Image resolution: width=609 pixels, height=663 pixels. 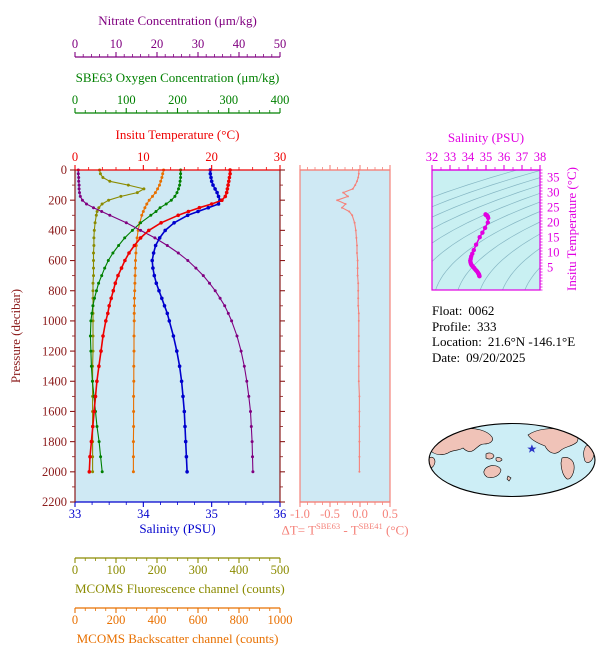 I want to click on nitrate-axis-title: Nitrate Concentration (μm/kg), so click(x=177, y=20).